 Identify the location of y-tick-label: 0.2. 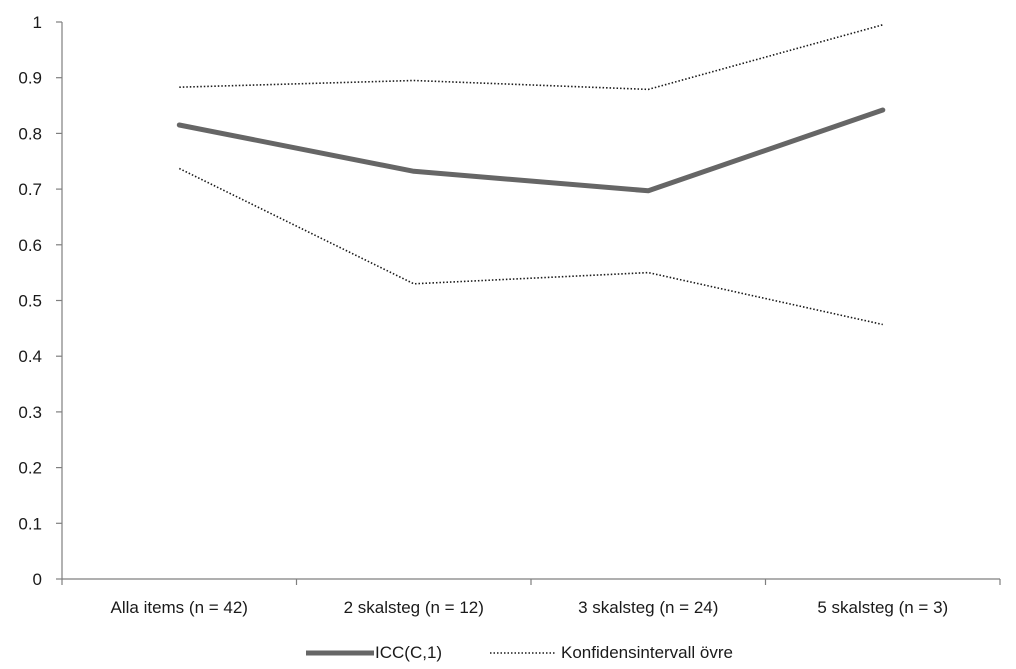
(30, 468).